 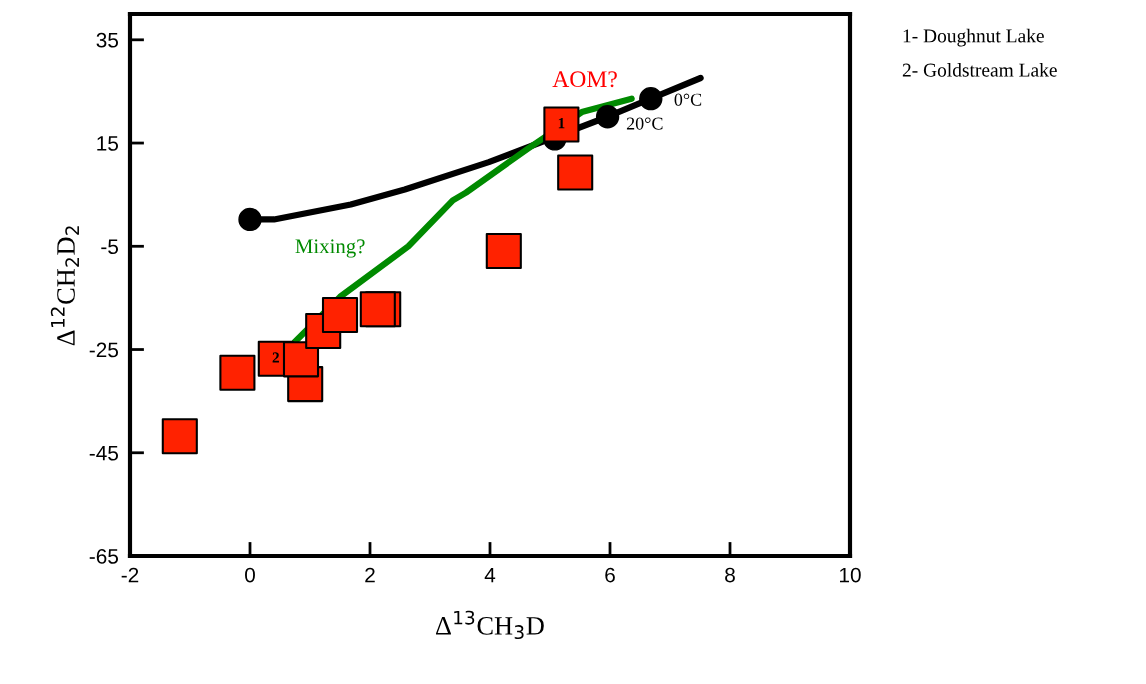 I want to click on annotation: 20°C, so click(x=644, y=123).